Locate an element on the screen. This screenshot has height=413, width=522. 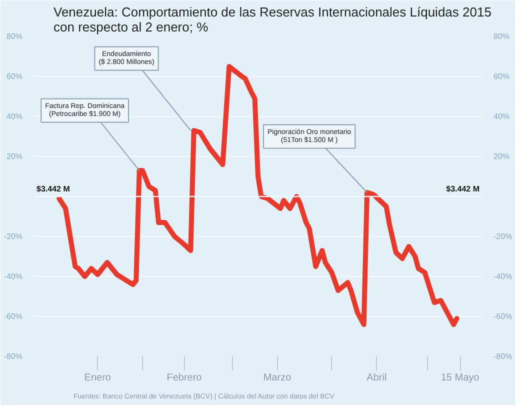
y2-tick-label: 60% is located at coordinates (502, 76).